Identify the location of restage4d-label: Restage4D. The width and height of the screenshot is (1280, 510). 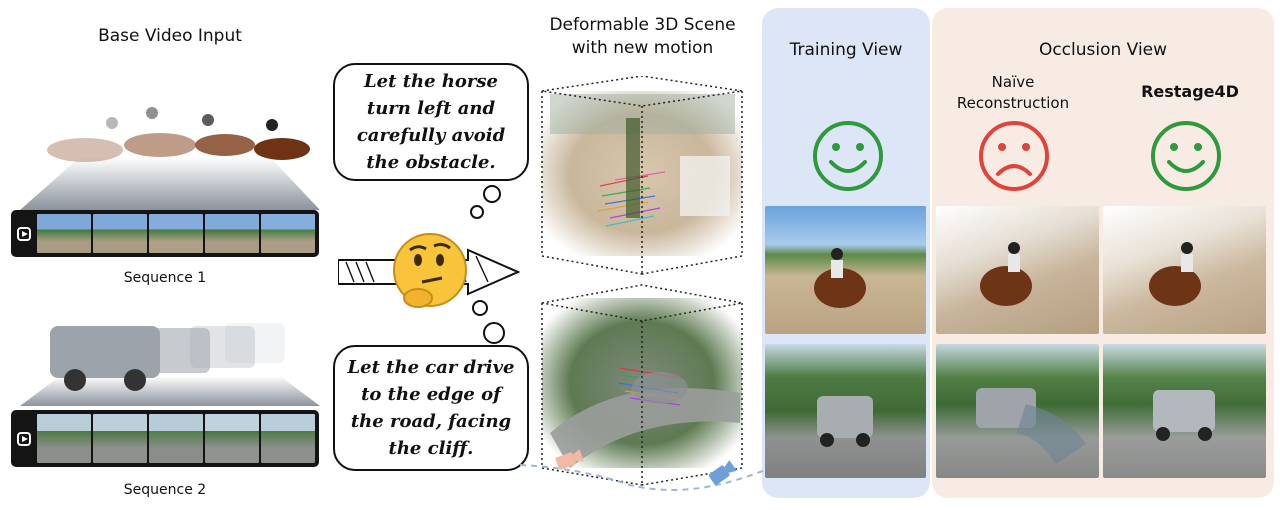
(1190, 91).